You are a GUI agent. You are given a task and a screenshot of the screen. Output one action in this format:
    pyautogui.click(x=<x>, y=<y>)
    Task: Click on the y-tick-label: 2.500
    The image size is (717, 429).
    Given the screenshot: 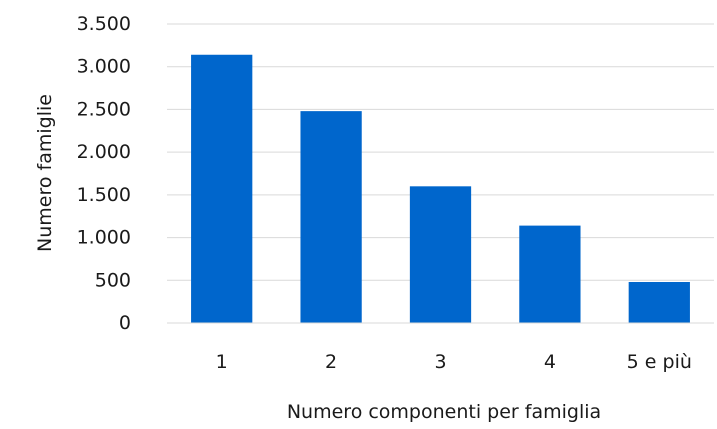 What is the action you would take?
    pyautogui.click(x=104, y=109)
    